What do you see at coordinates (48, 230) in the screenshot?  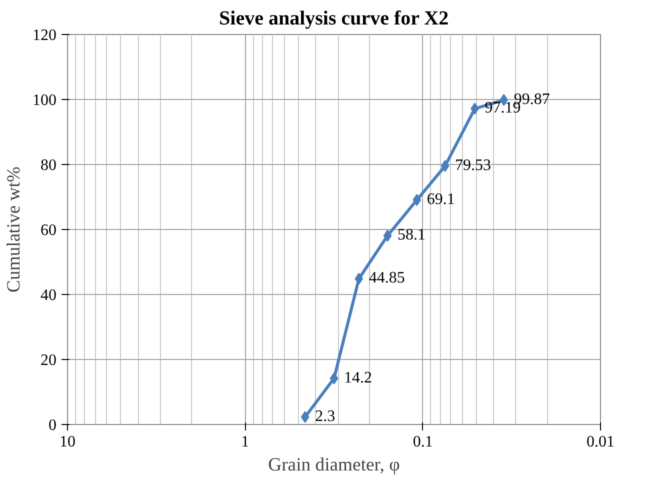 I see `y-tick-label: 60` at bounding box center [48, 230].